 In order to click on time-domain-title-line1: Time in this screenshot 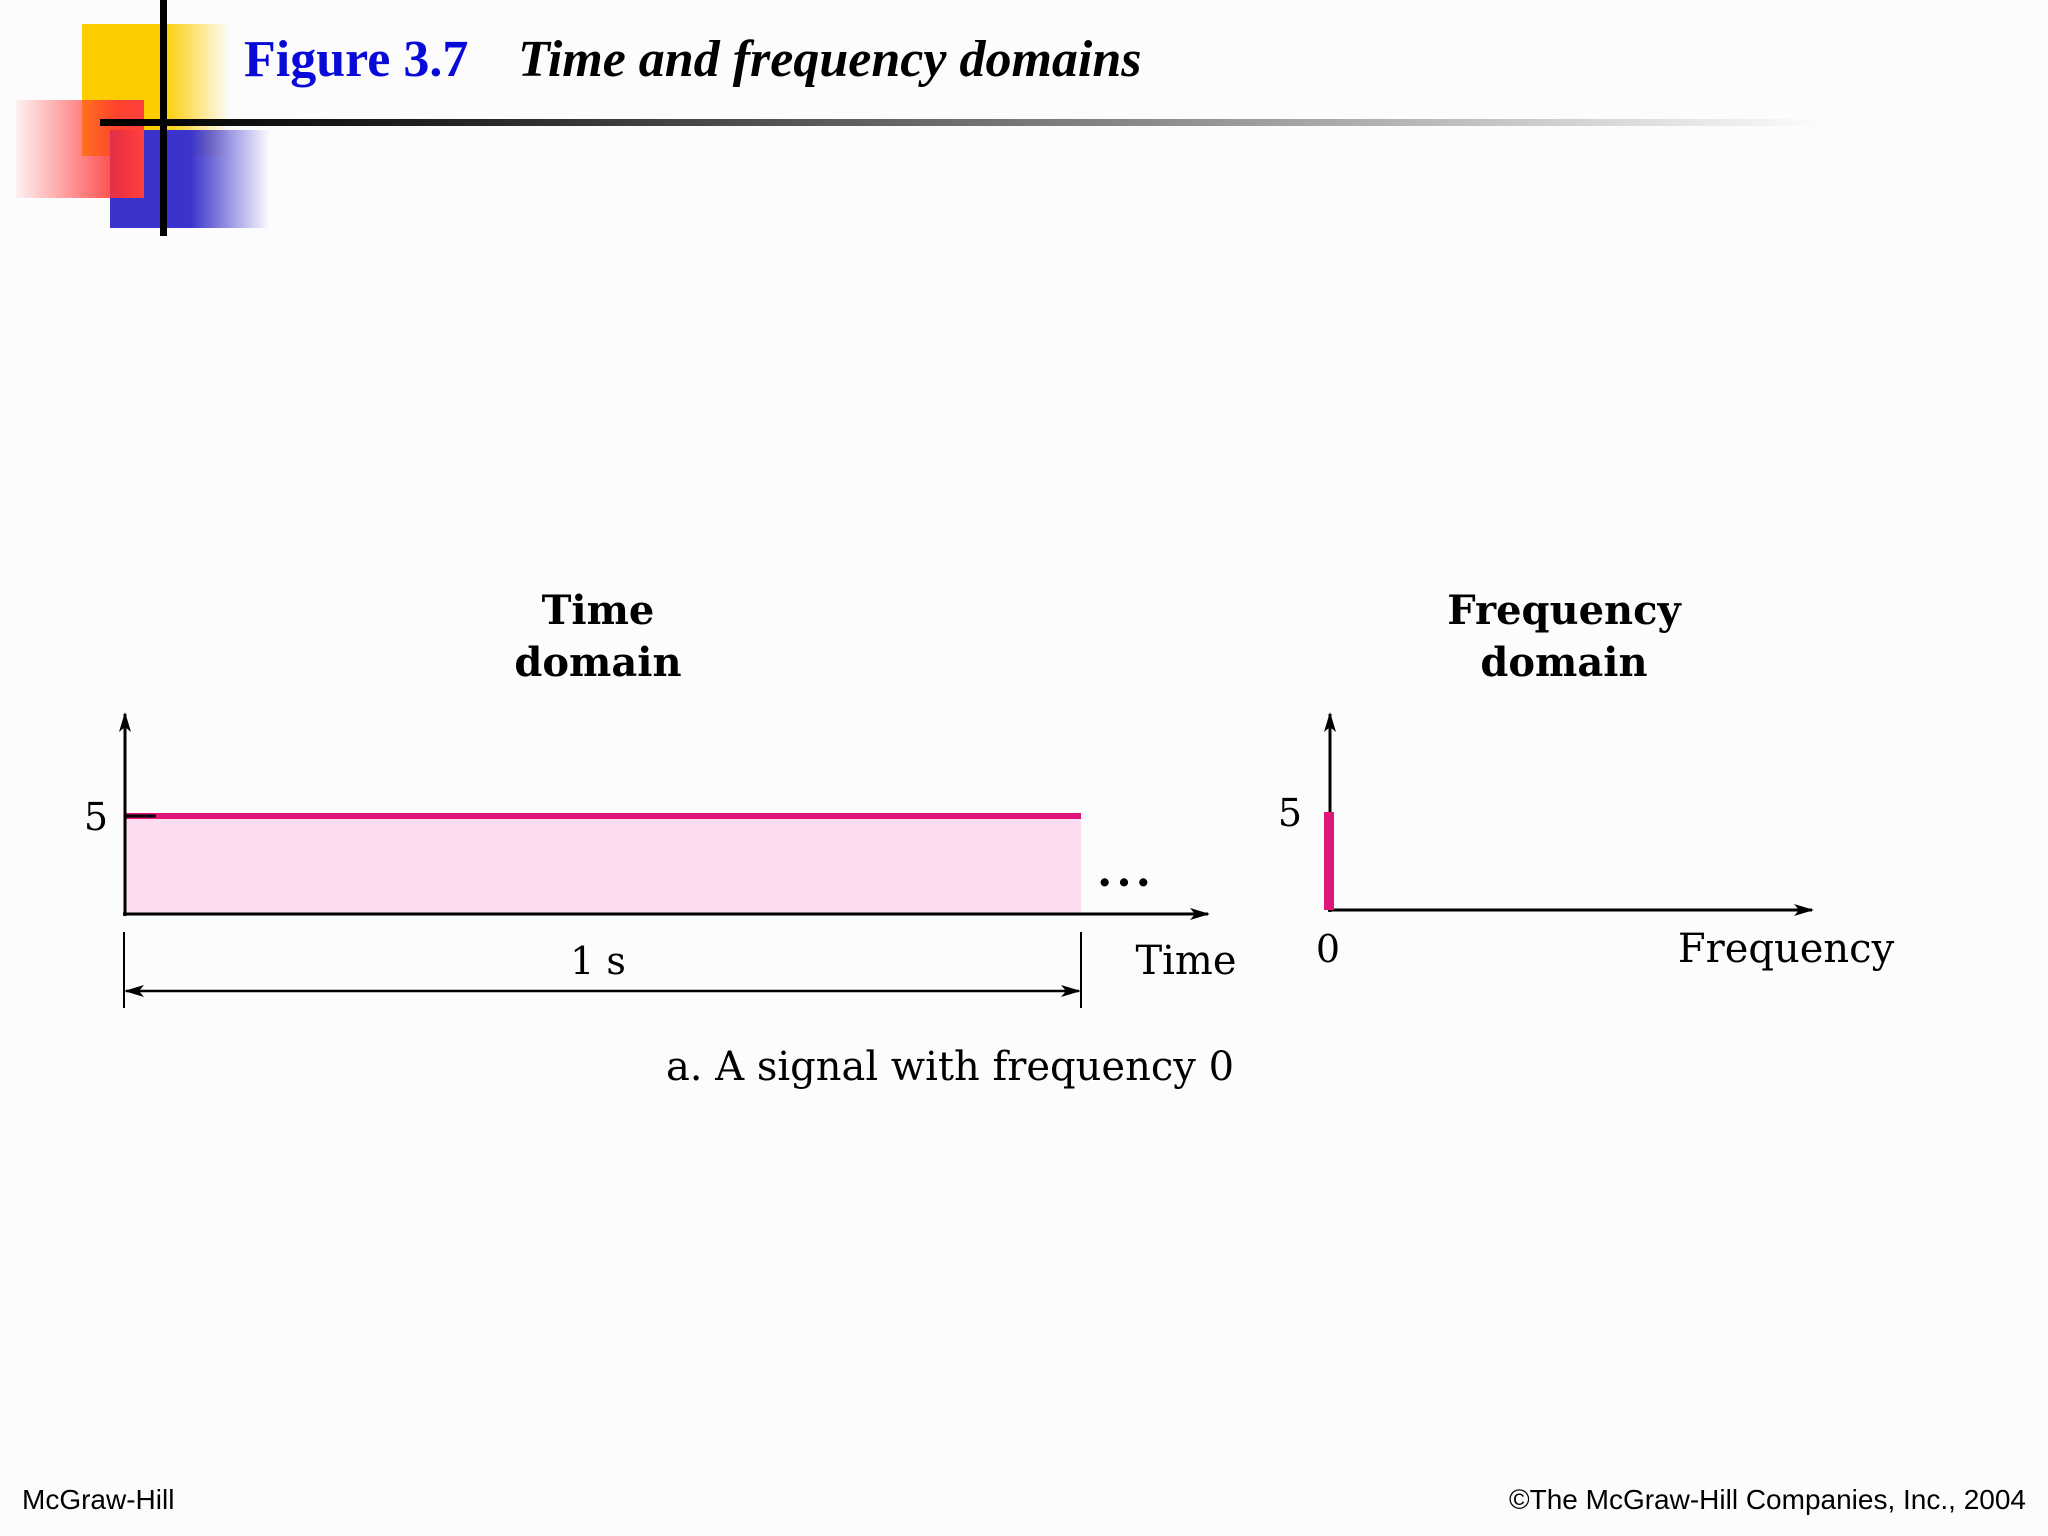, I will do `click(598, 610)`.